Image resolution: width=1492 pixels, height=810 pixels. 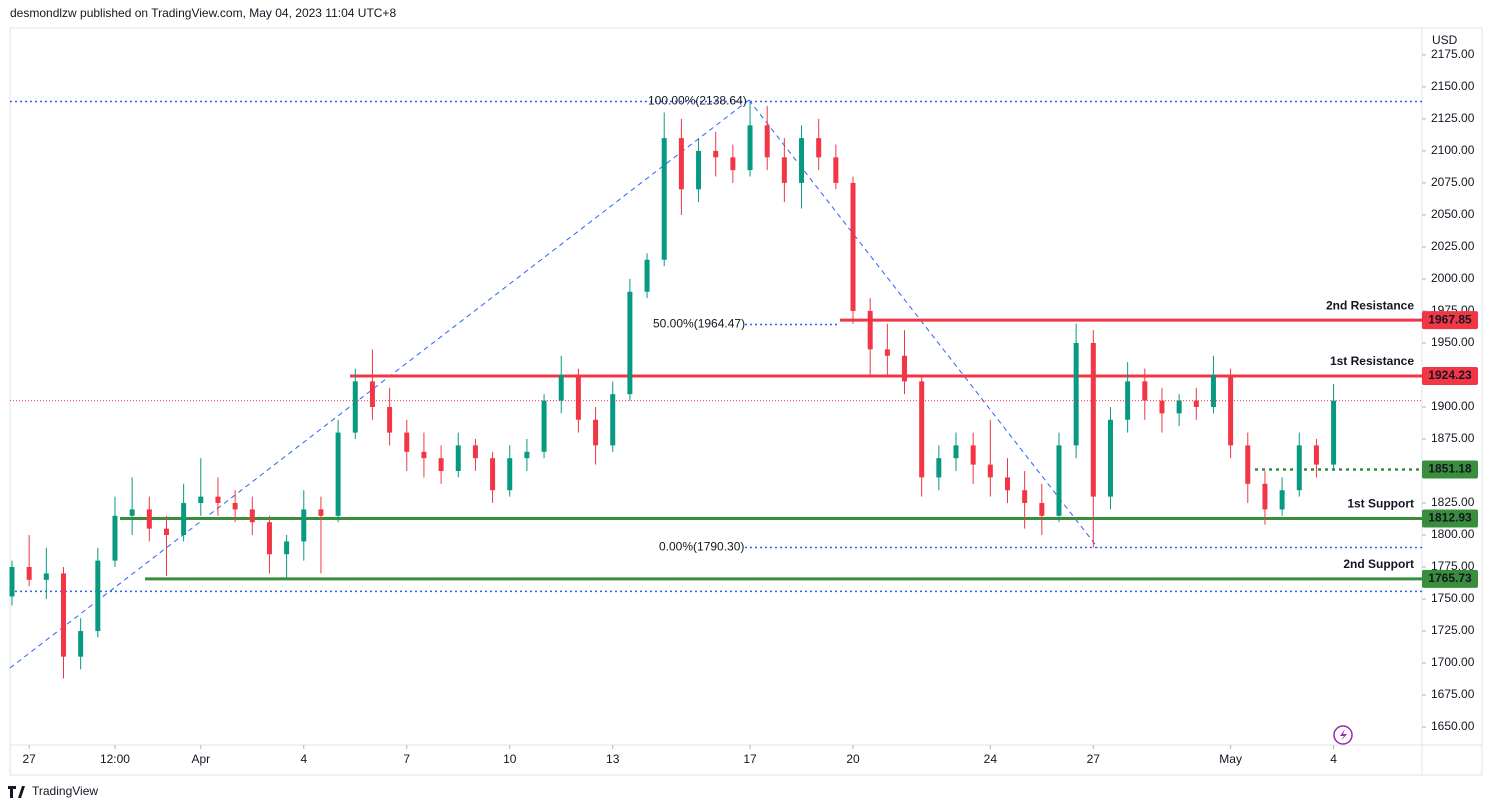 What do you see at coordinates (1453, 214) in the screenshot?
I see `y-tick-label: 2050.00` at bounding box center [1453, 214].